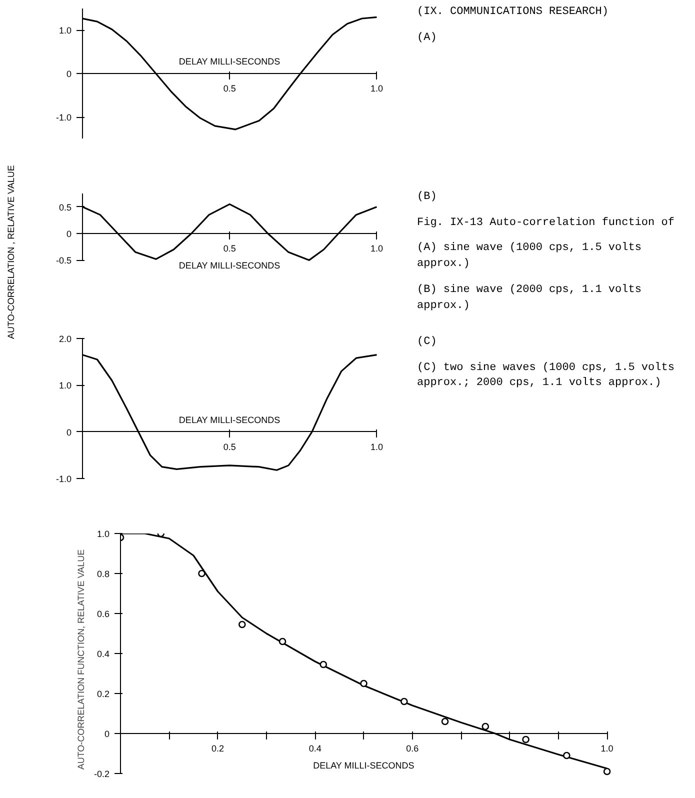 The width and height of the screenshot is (695, 798). What do you see at coordinates (81, 659) in the screenshot?
I see `y-axis-title: AUTO-CORRELATION FUNCTION, RELATIVE VALUE` at bounding box center [81, 659].